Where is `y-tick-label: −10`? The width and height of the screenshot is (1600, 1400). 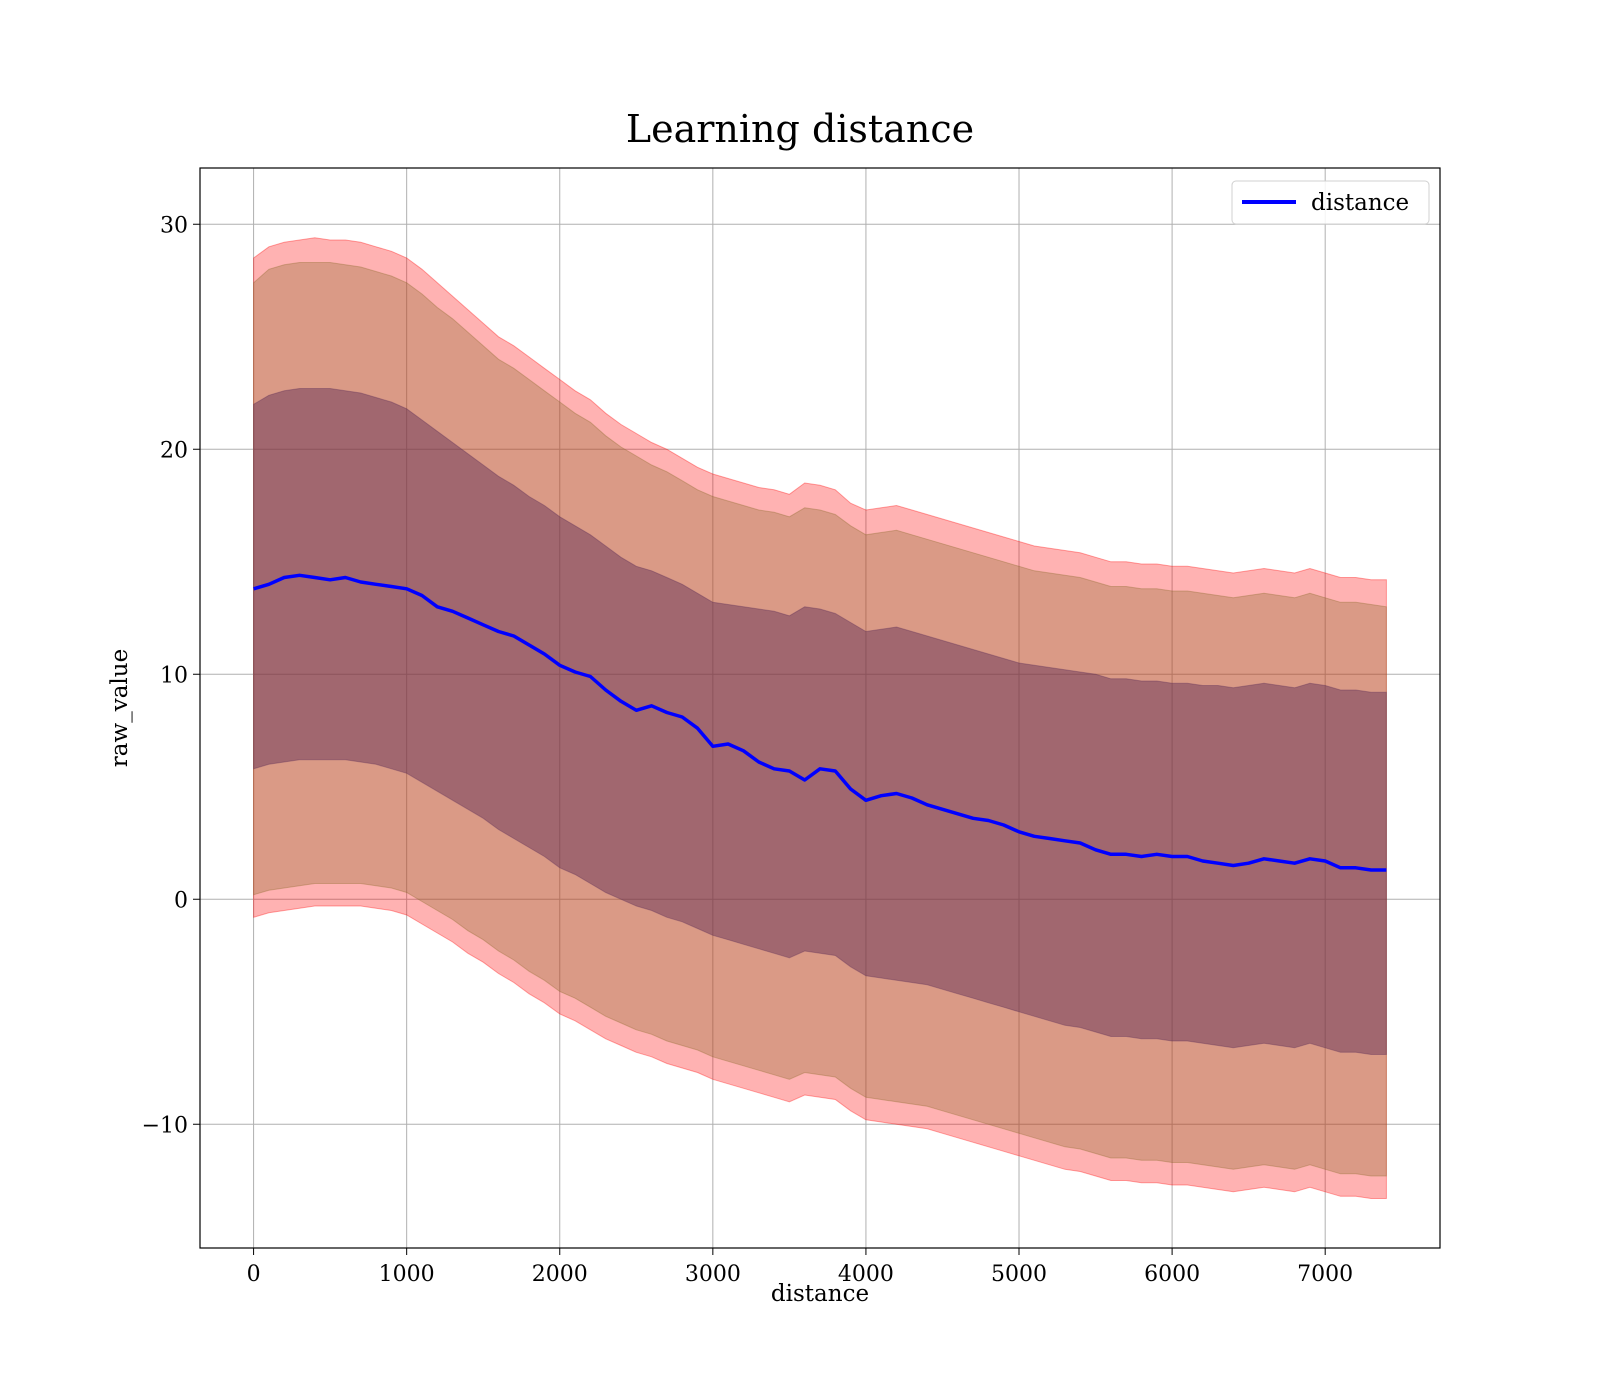 y-tick-label: −10 is located at coordinates (165, 1125).